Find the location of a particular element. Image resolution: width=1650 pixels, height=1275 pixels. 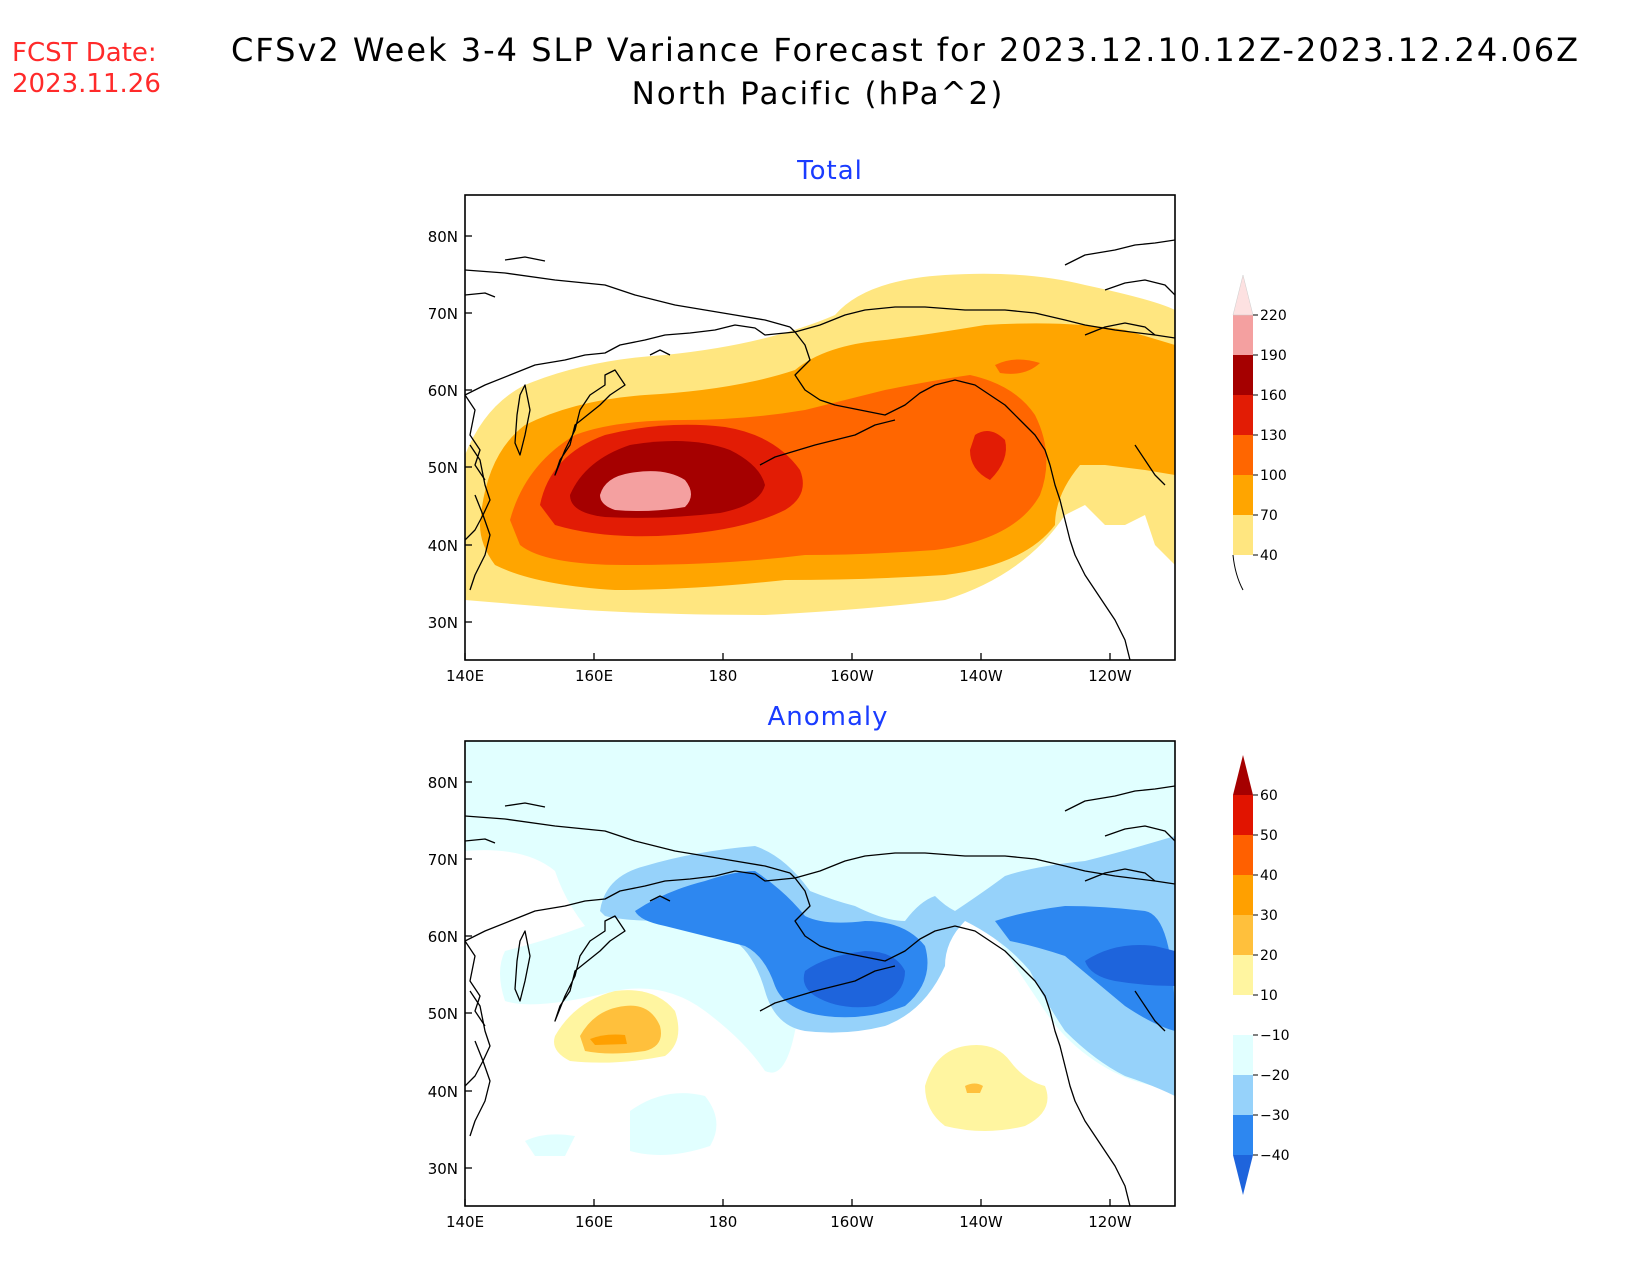

total-lat-60n: 60N is located at coordinates (443, 391).